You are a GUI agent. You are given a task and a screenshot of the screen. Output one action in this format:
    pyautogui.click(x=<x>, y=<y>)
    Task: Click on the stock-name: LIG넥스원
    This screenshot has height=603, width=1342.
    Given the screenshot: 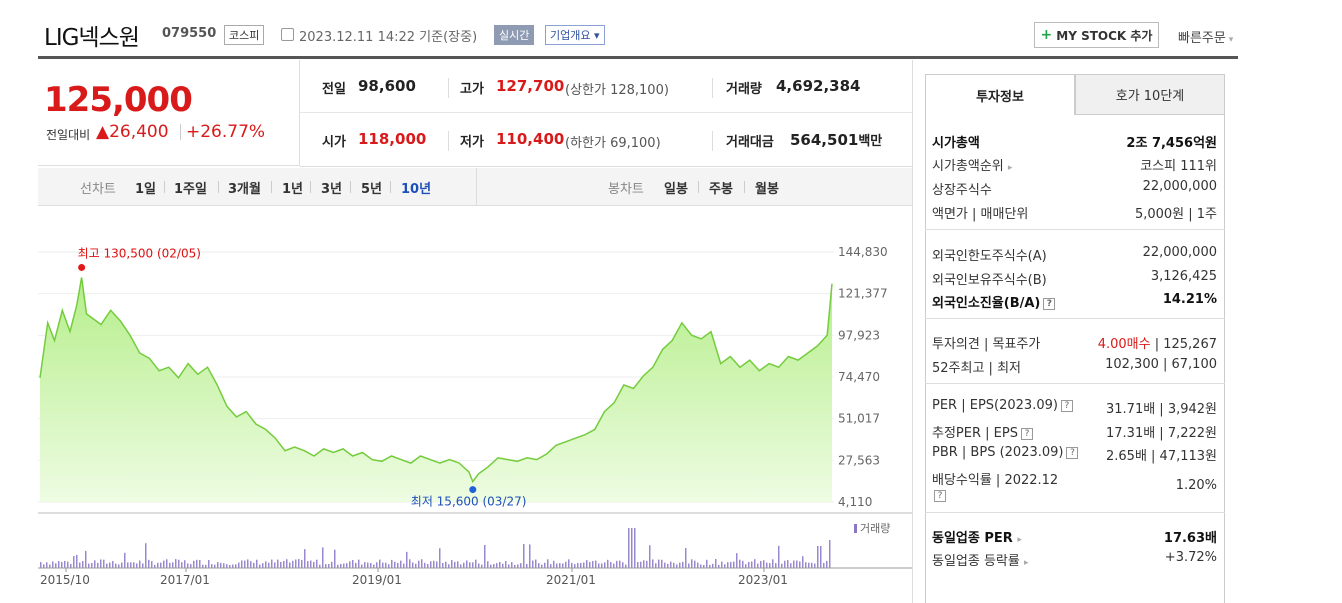 What is the action you would take?
    pyautogui.click(x=92, y=38)
    